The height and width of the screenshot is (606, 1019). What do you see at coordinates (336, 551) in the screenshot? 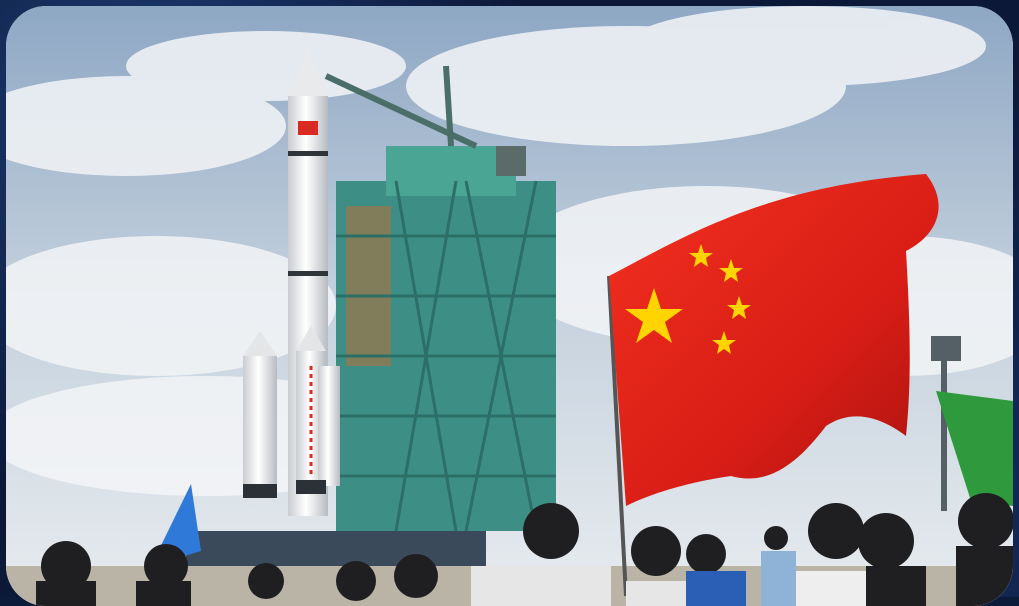
I see `launch-platform` at bounding box center [336, 551].